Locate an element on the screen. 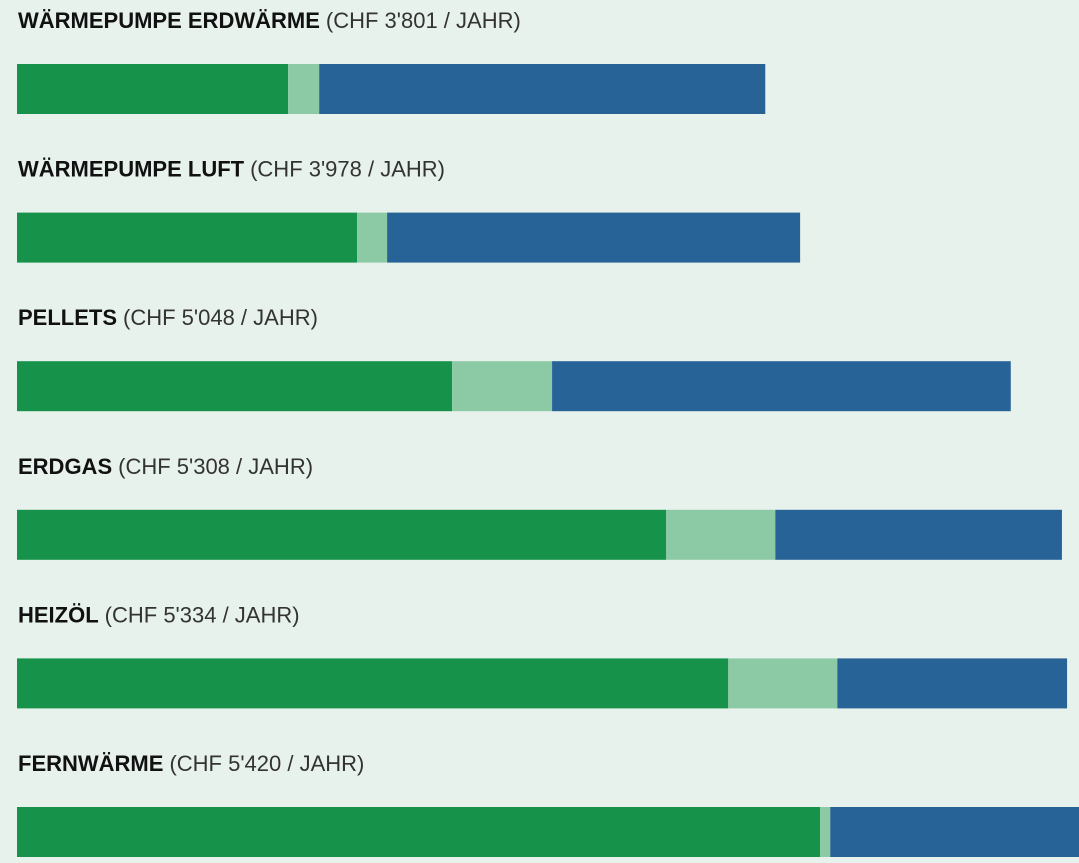 The image size is (1079, 863). row-label: WÄRMEPUMPE ERDWÄRME (CHF 3'801 / JAHR) is located at coordinates (269, 20).